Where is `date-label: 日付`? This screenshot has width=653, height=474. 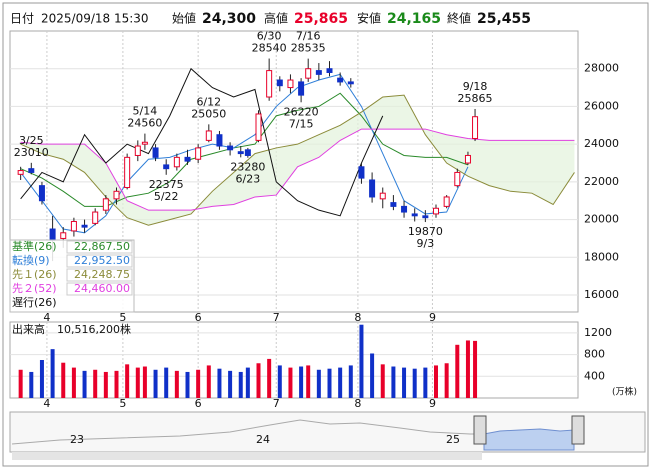 date-label: 日付 is located at coordinates (22, 19).